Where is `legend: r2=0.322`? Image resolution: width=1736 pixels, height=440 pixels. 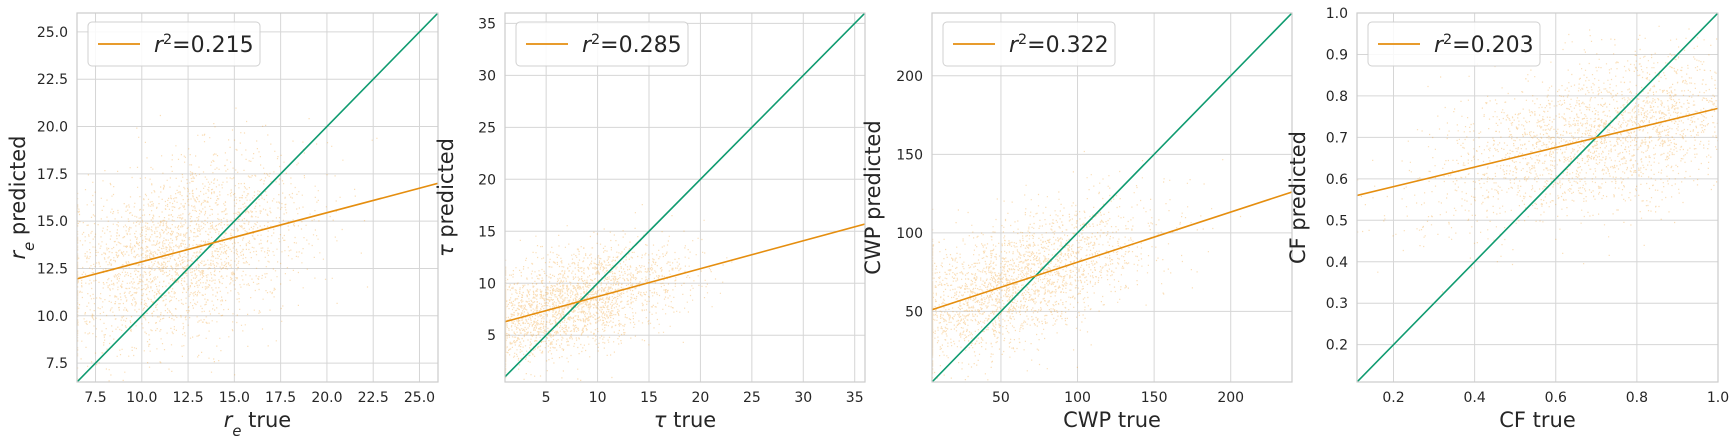
legend: r2=0.322 is located at coordinates (1029, 44).